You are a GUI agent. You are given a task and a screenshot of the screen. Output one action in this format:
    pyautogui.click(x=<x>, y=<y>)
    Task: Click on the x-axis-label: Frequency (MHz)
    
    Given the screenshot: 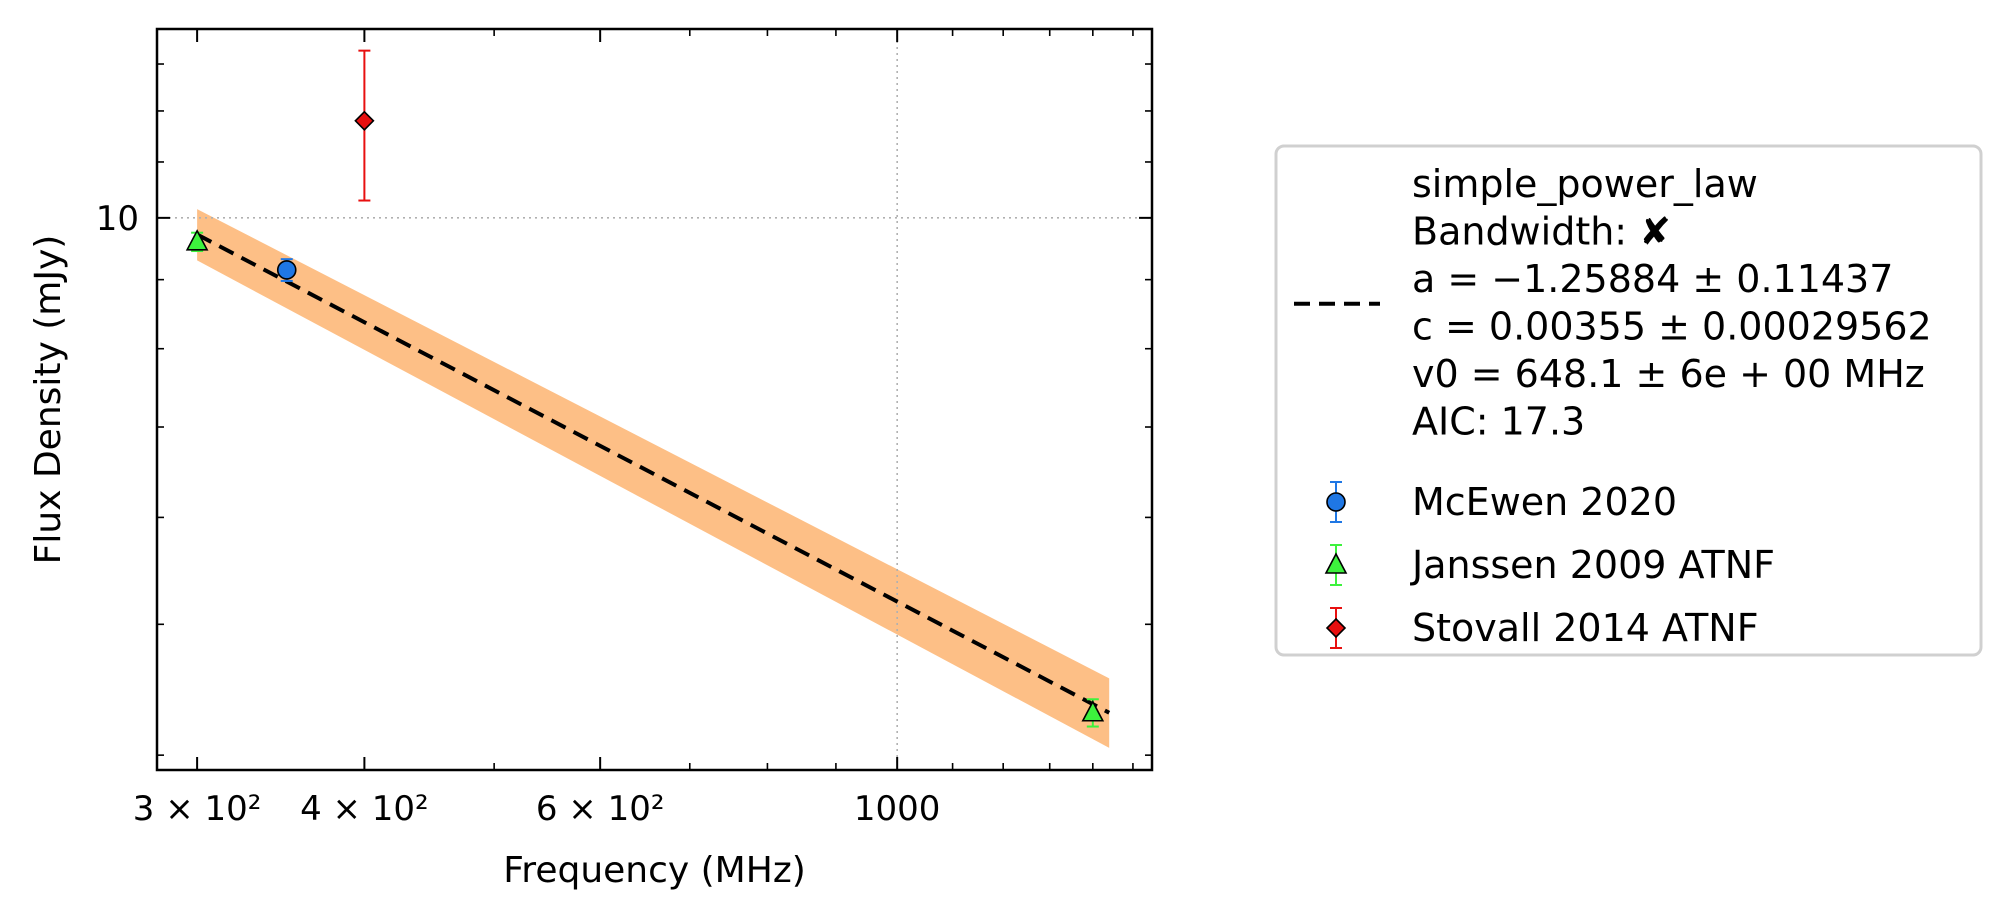 What is the action you would take?
    pyautogui.click(x=654, y=870)
    